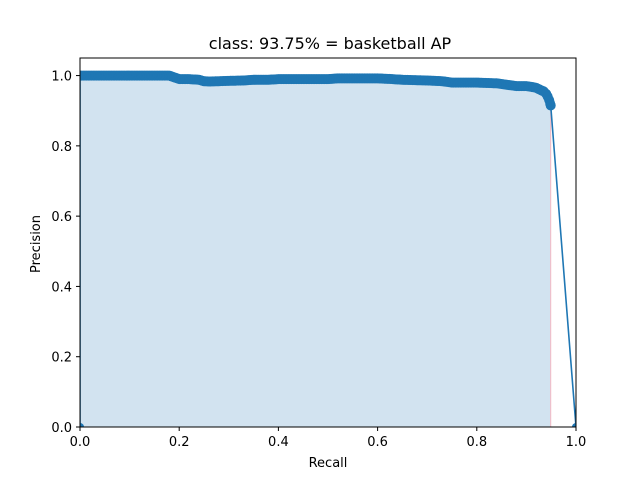  I want to click on y-axis: 0.0 0.2 0.4 0.6 0.8 1.0, so click(65, 253).